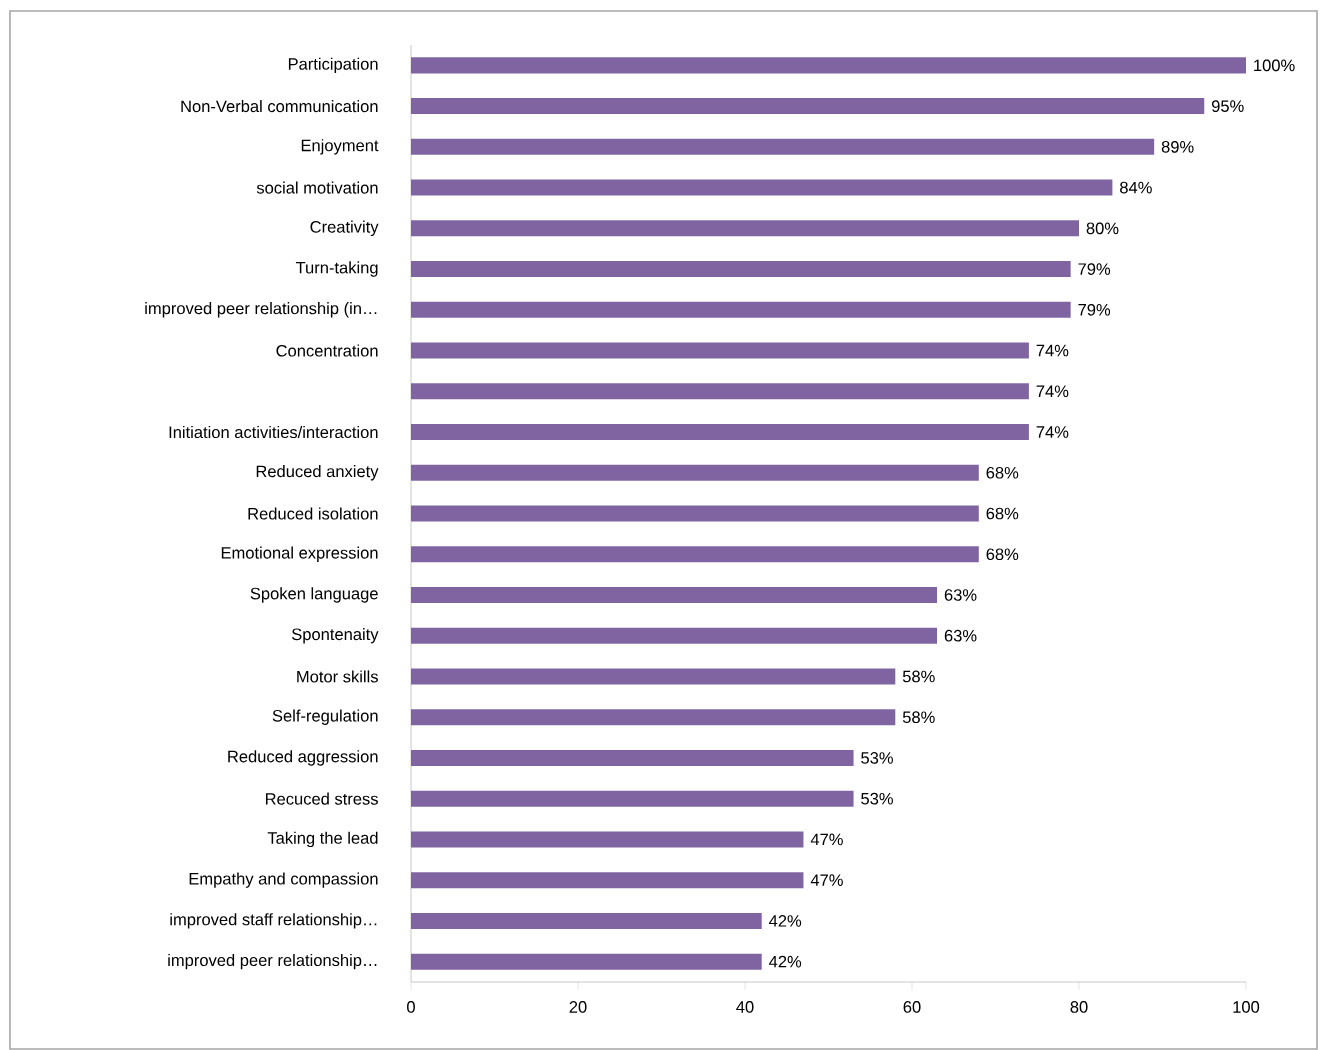 This screenshot has width=1322, height=1050. I want to click on y-tick-label: Enjoyment, so click(340, 147).